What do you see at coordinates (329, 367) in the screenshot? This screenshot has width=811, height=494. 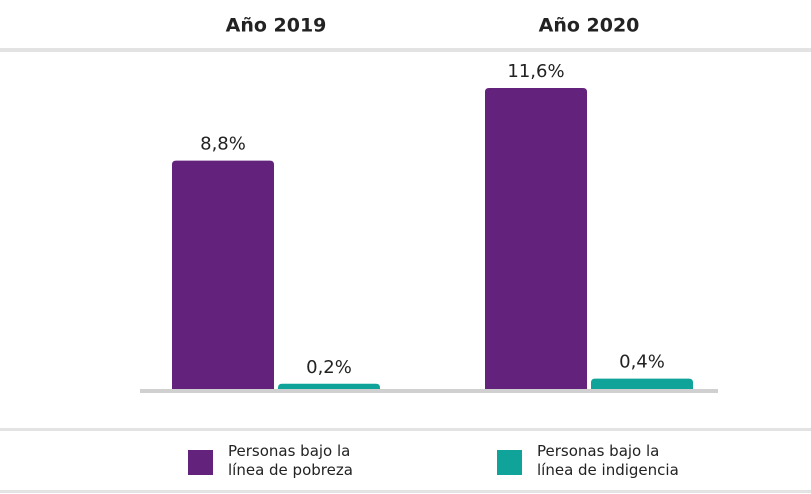 I see `value-label: 0,2%` at bounding box center [329, 367].